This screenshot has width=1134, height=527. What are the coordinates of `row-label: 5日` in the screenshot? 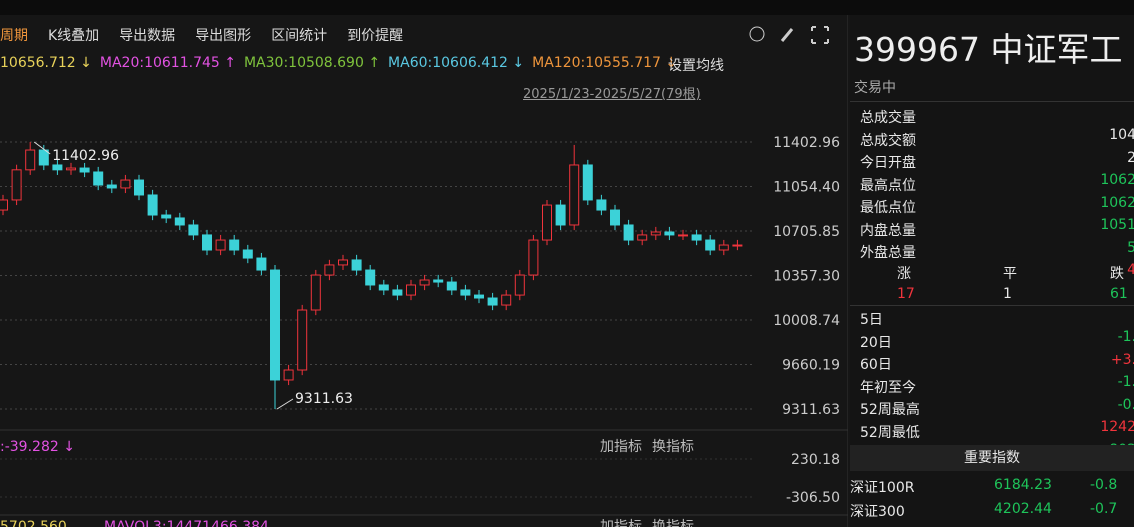 It's located at (871, 320).